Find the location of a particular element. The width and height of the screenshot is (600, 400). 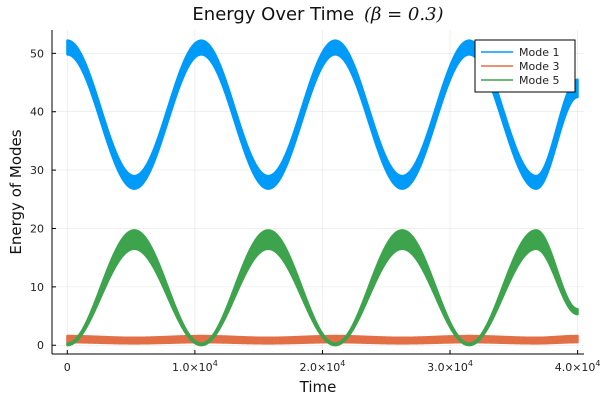

x-tick-label: 3.0×10⁴ is located at coordinates (450, 366).